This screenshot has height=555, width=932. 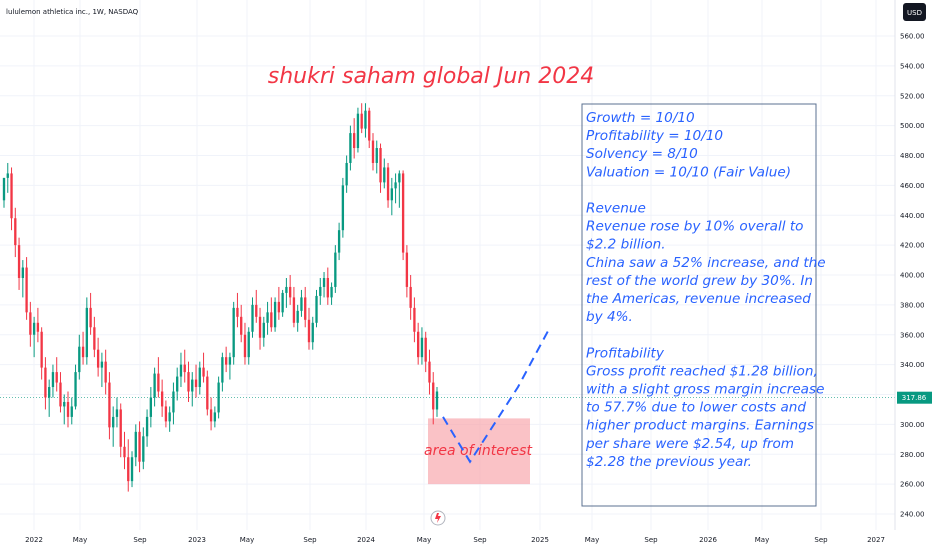 What do you see at coordinates (912, 37) in the screenshot?
I see `price-tick-label: 560.00` at bounding box center [912, 37].